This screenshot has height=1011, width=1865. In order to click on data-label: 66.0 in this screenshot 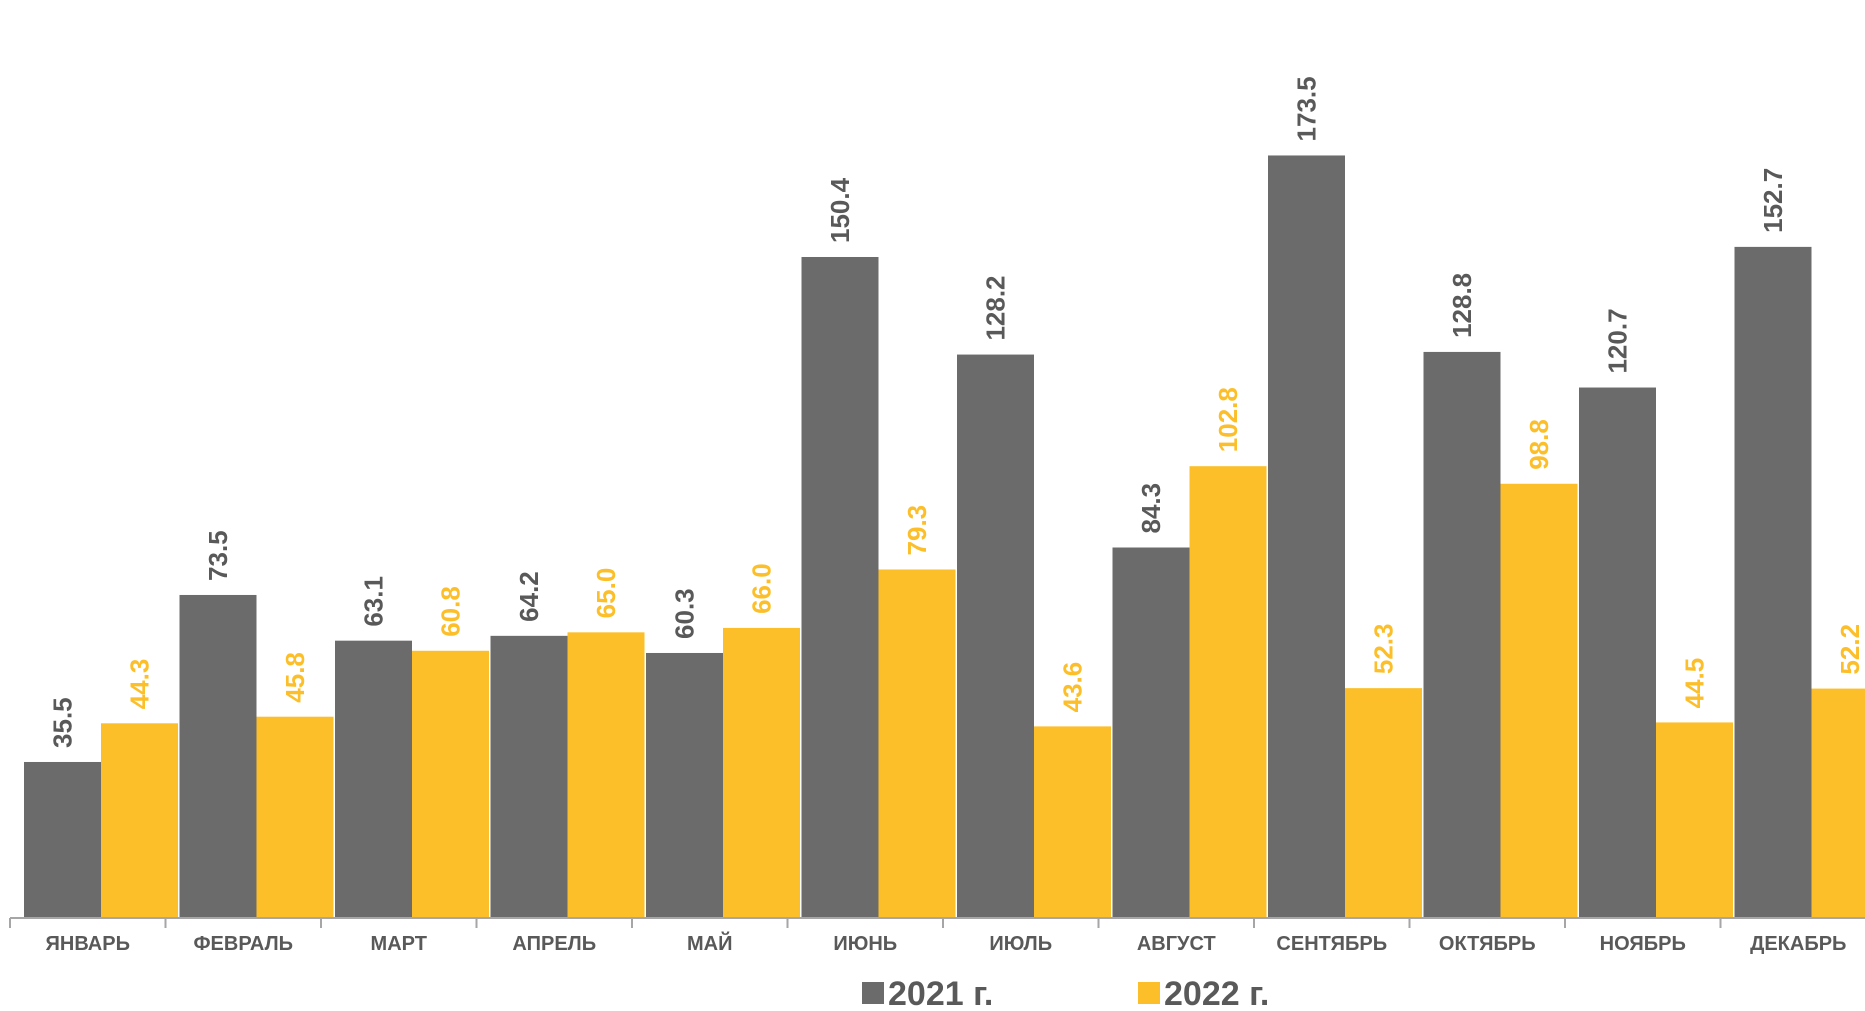, I will do `click(762, 588)`.